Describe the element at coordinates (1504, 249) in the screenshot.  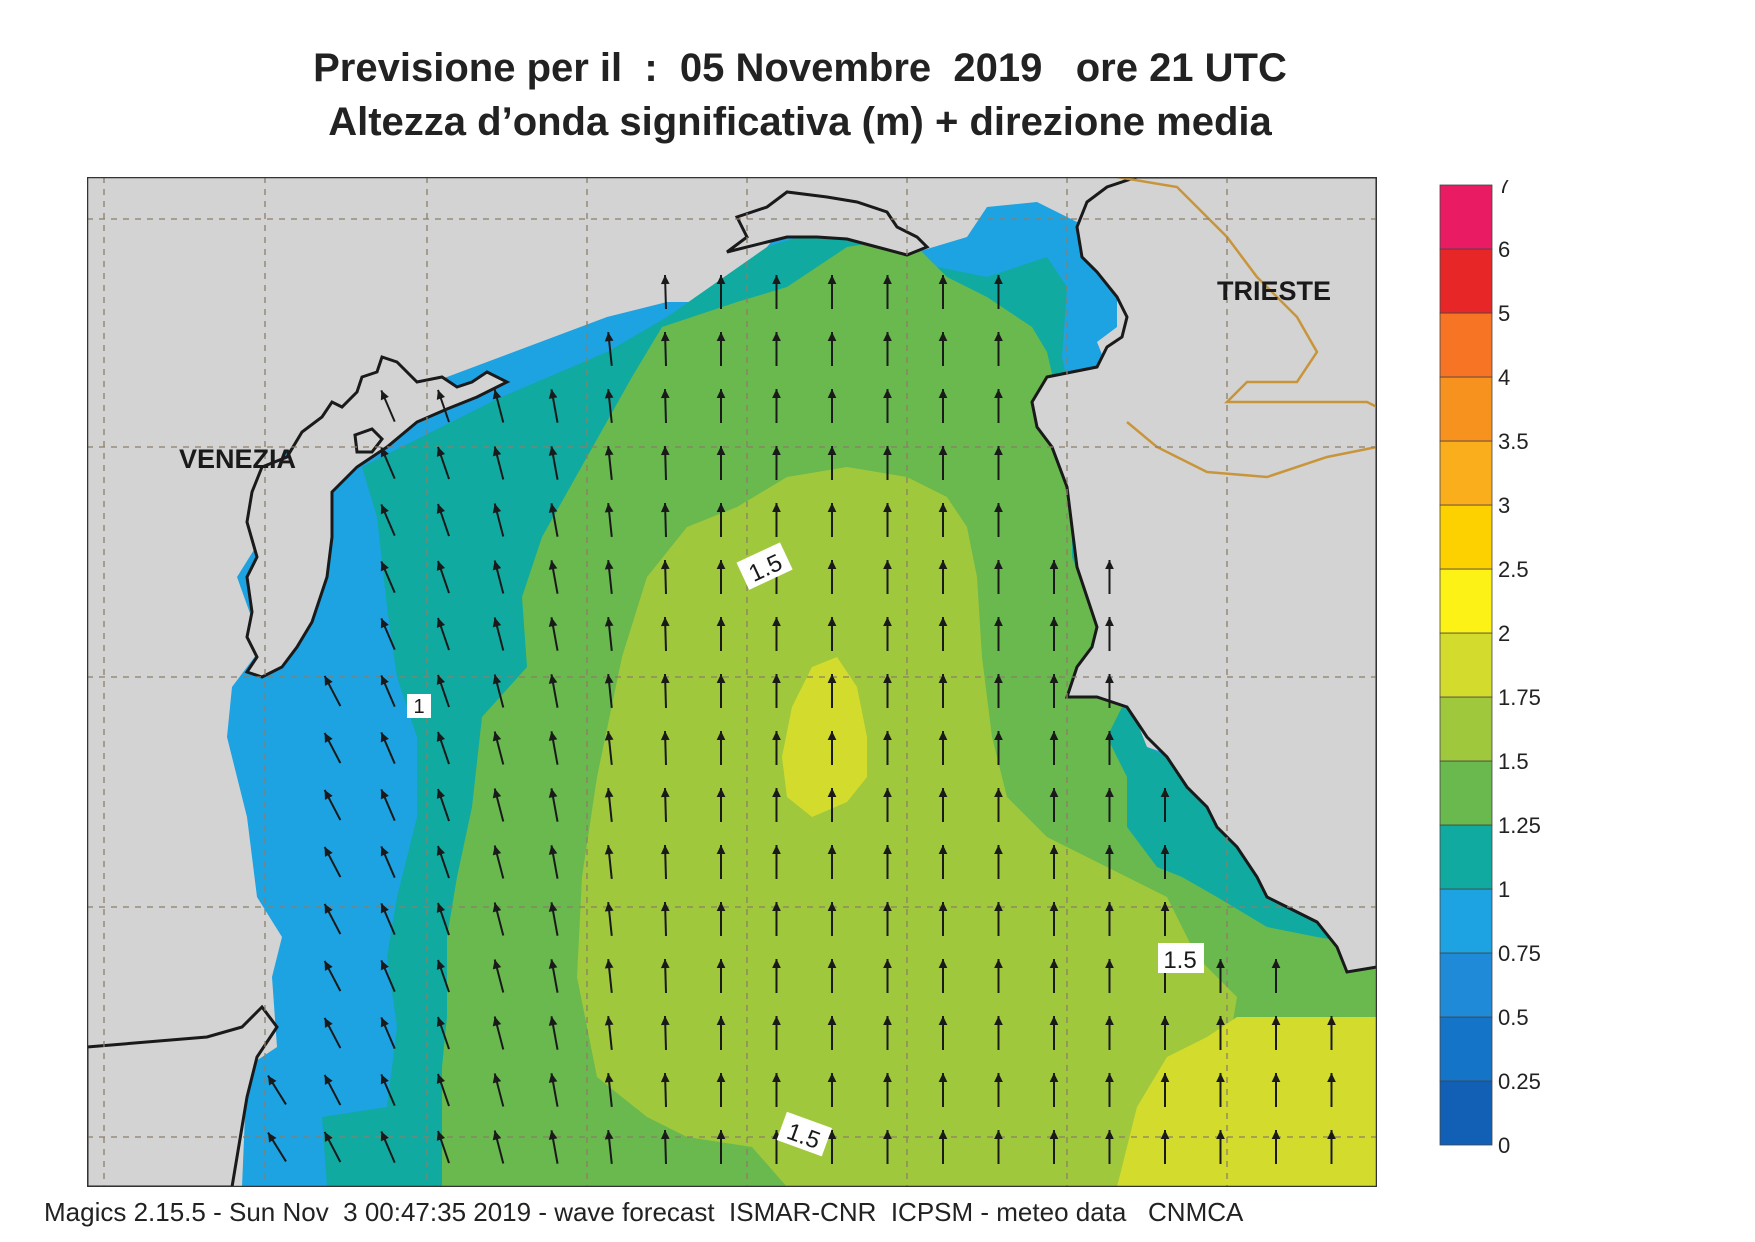
I see `legend-label: 6` at that location.